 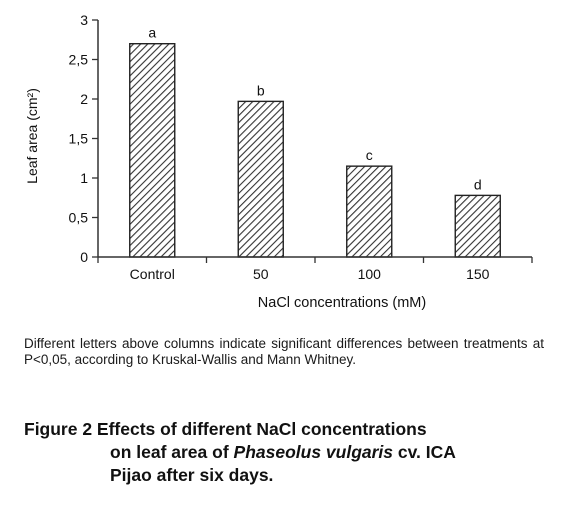 What do you see at coordinates (342, 303) in the screenshot?
I see `x-axis-label: NaCl concentrations (mM)` at bounding box center [342, 303].